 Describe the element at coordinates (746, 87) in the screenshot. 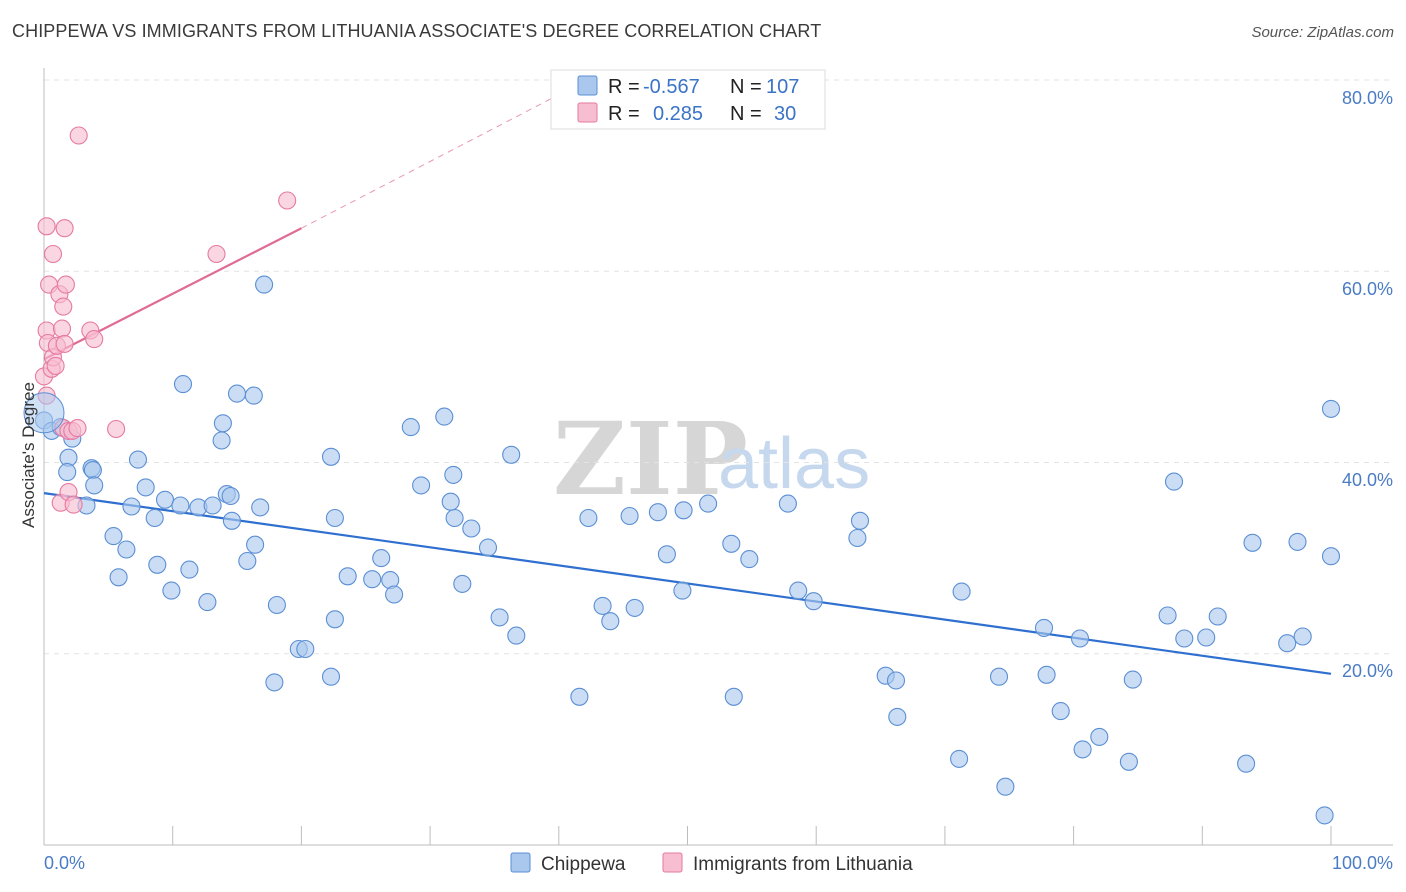

I see `stats-n-label-1: N =` at that location.